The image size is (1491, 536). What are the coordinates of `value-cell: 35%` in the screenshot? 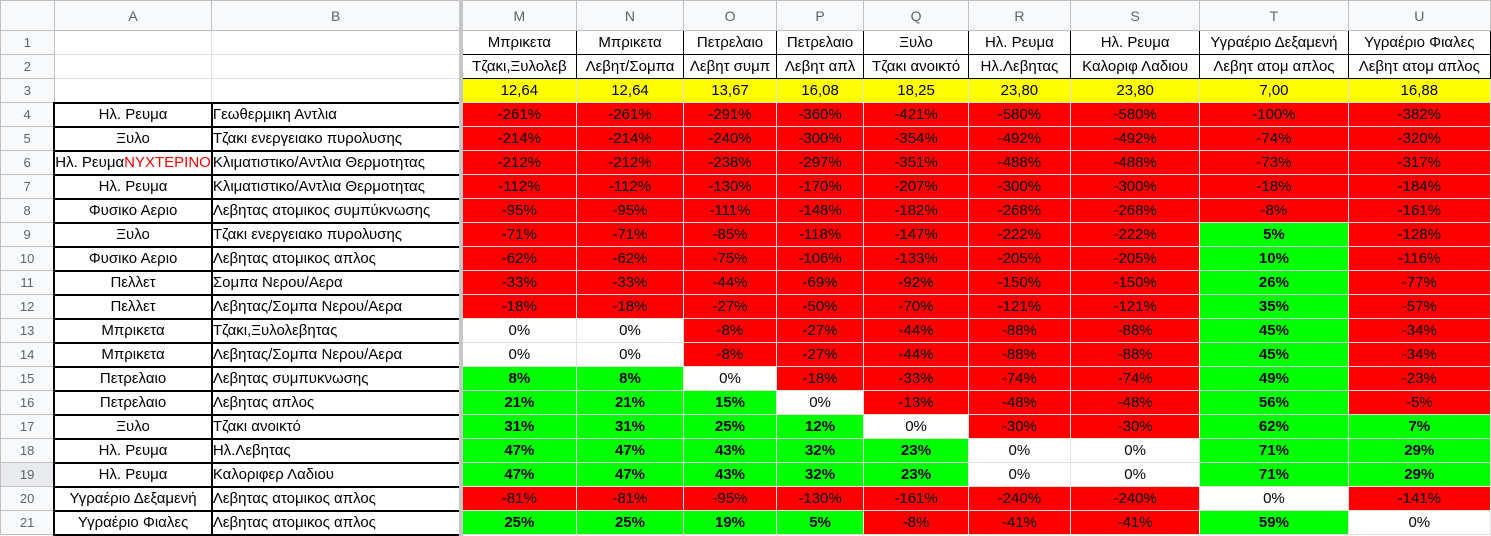 It's located at (1274, 306).